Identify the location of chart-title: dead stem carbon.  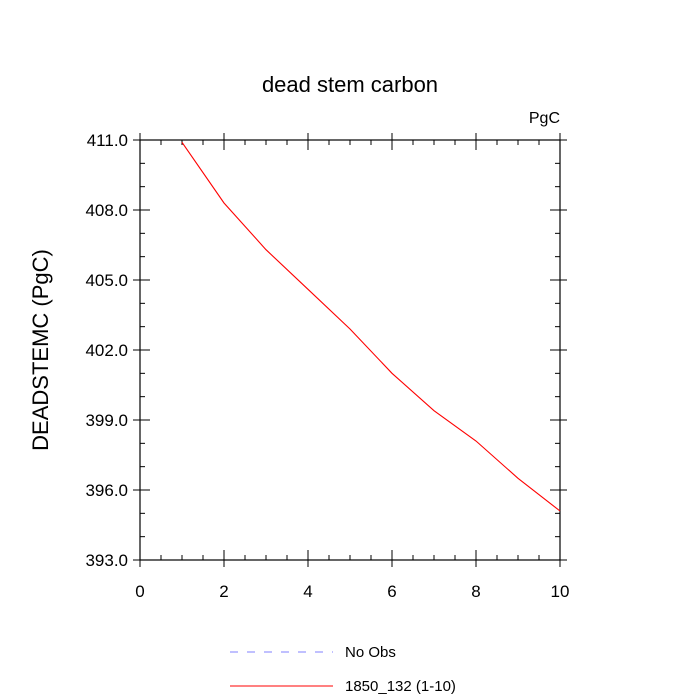
(350, 84).